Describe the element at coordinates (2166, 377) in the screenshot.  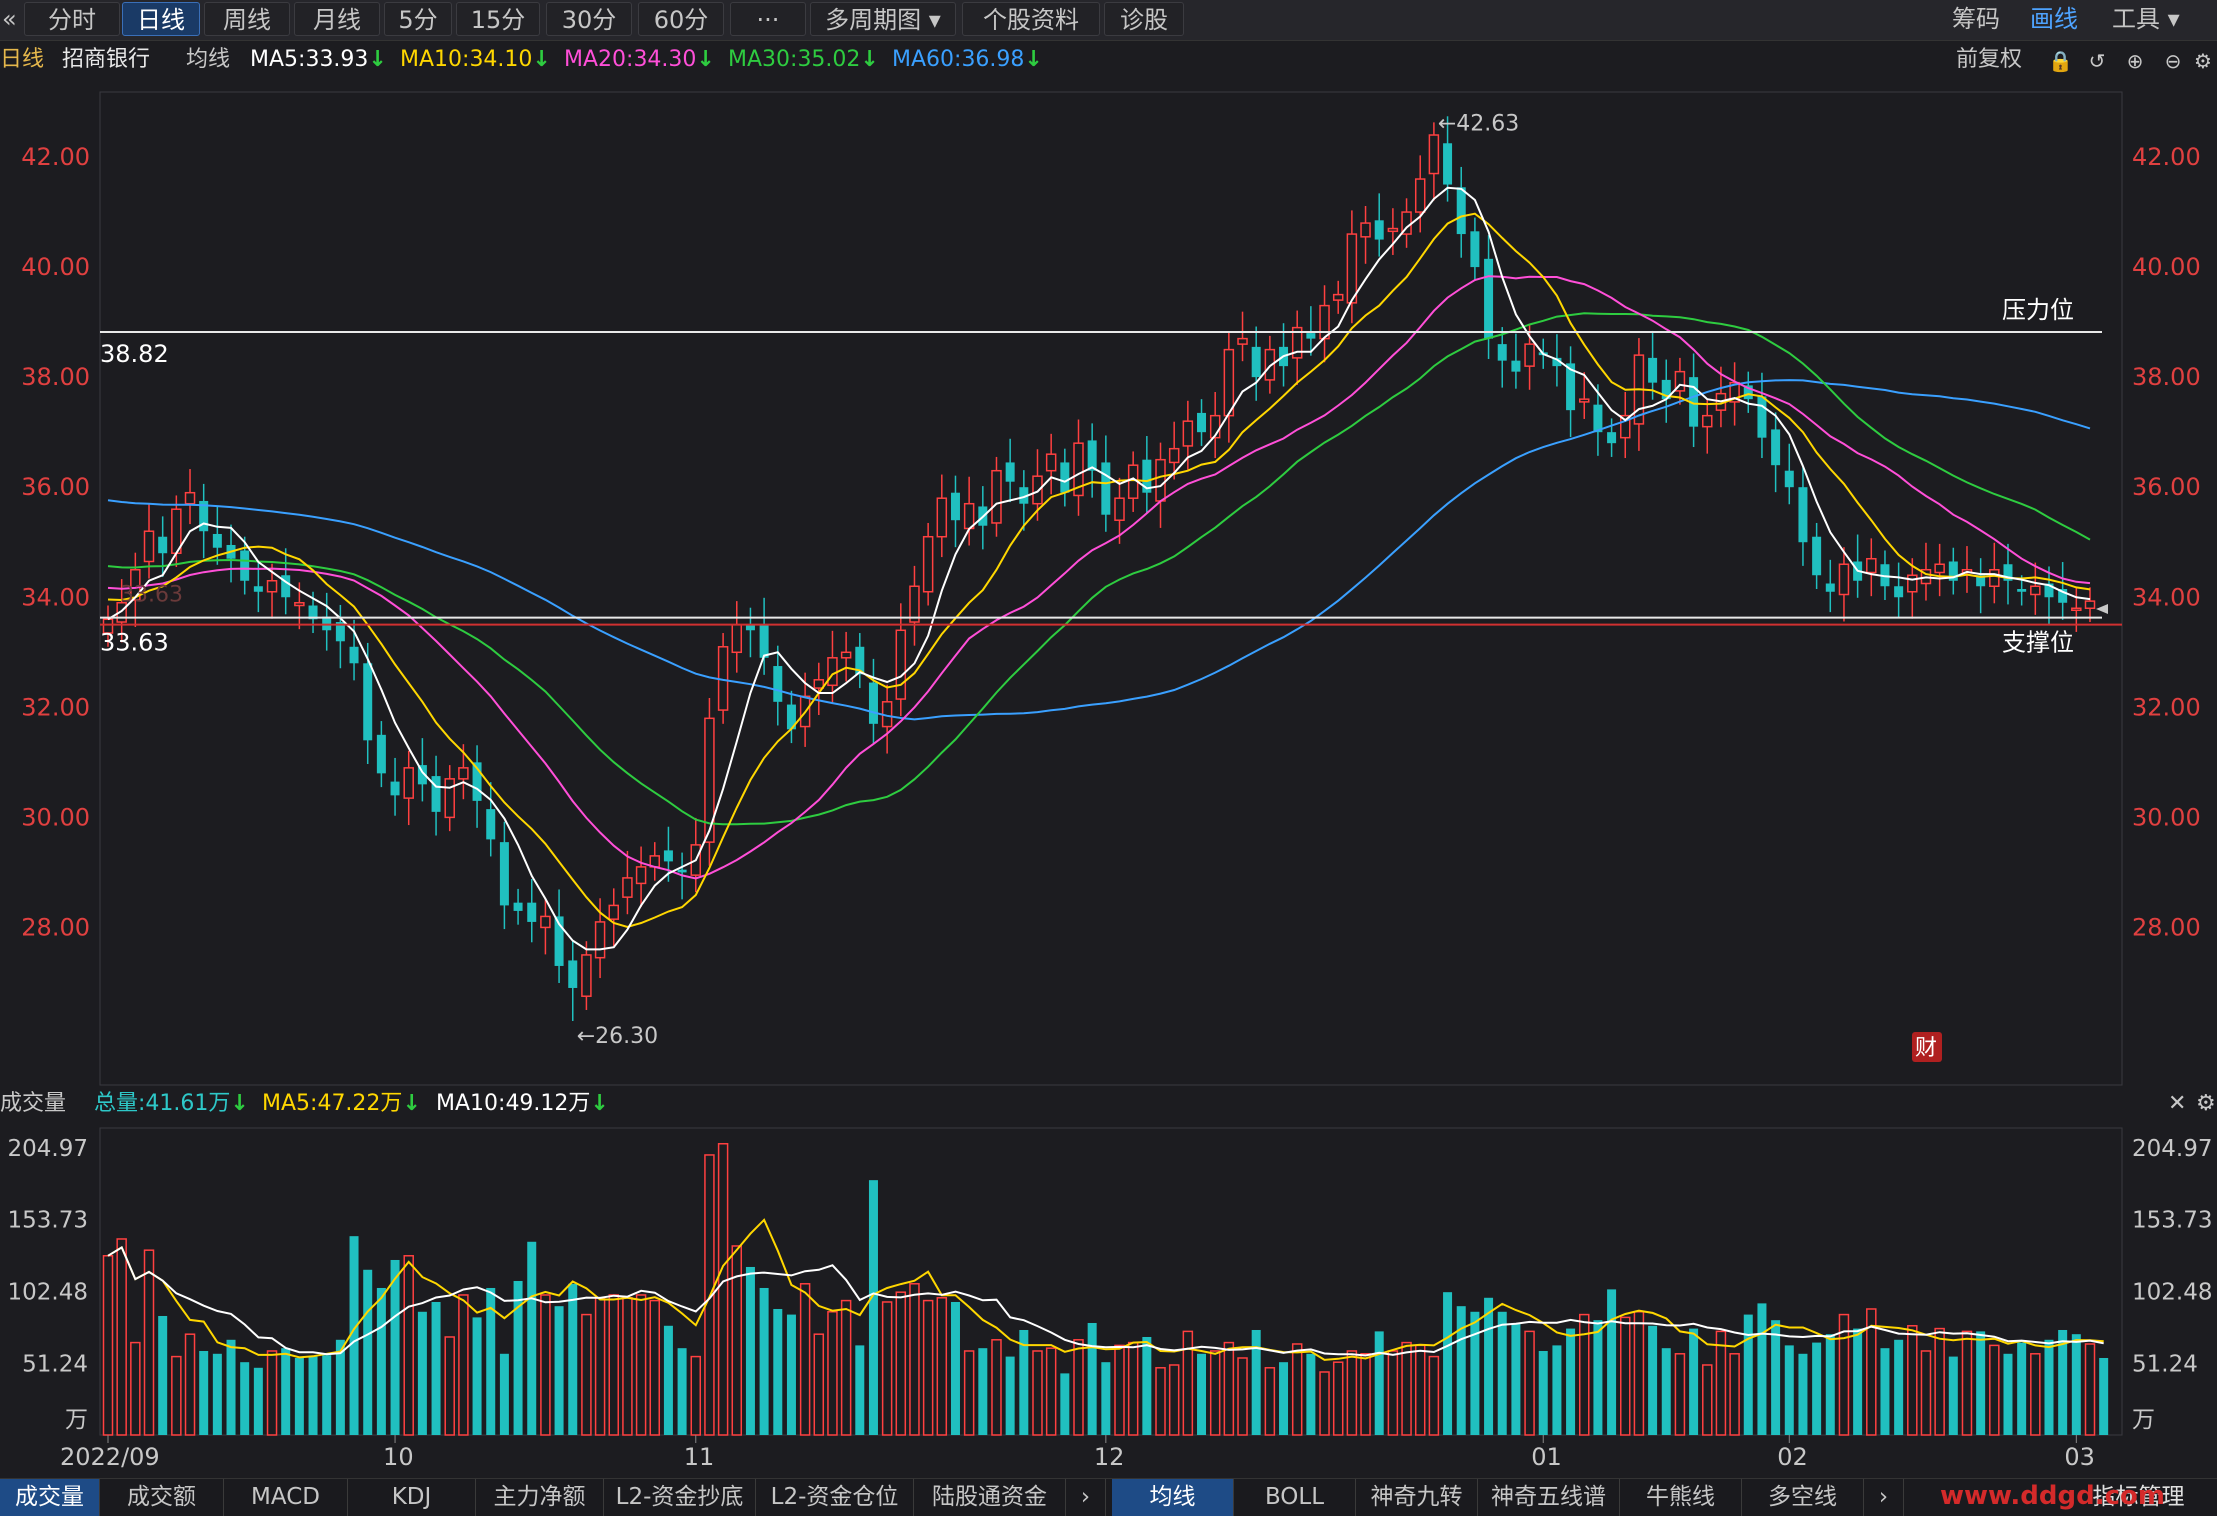
I see `price-tick-right: 38.00` at that location.